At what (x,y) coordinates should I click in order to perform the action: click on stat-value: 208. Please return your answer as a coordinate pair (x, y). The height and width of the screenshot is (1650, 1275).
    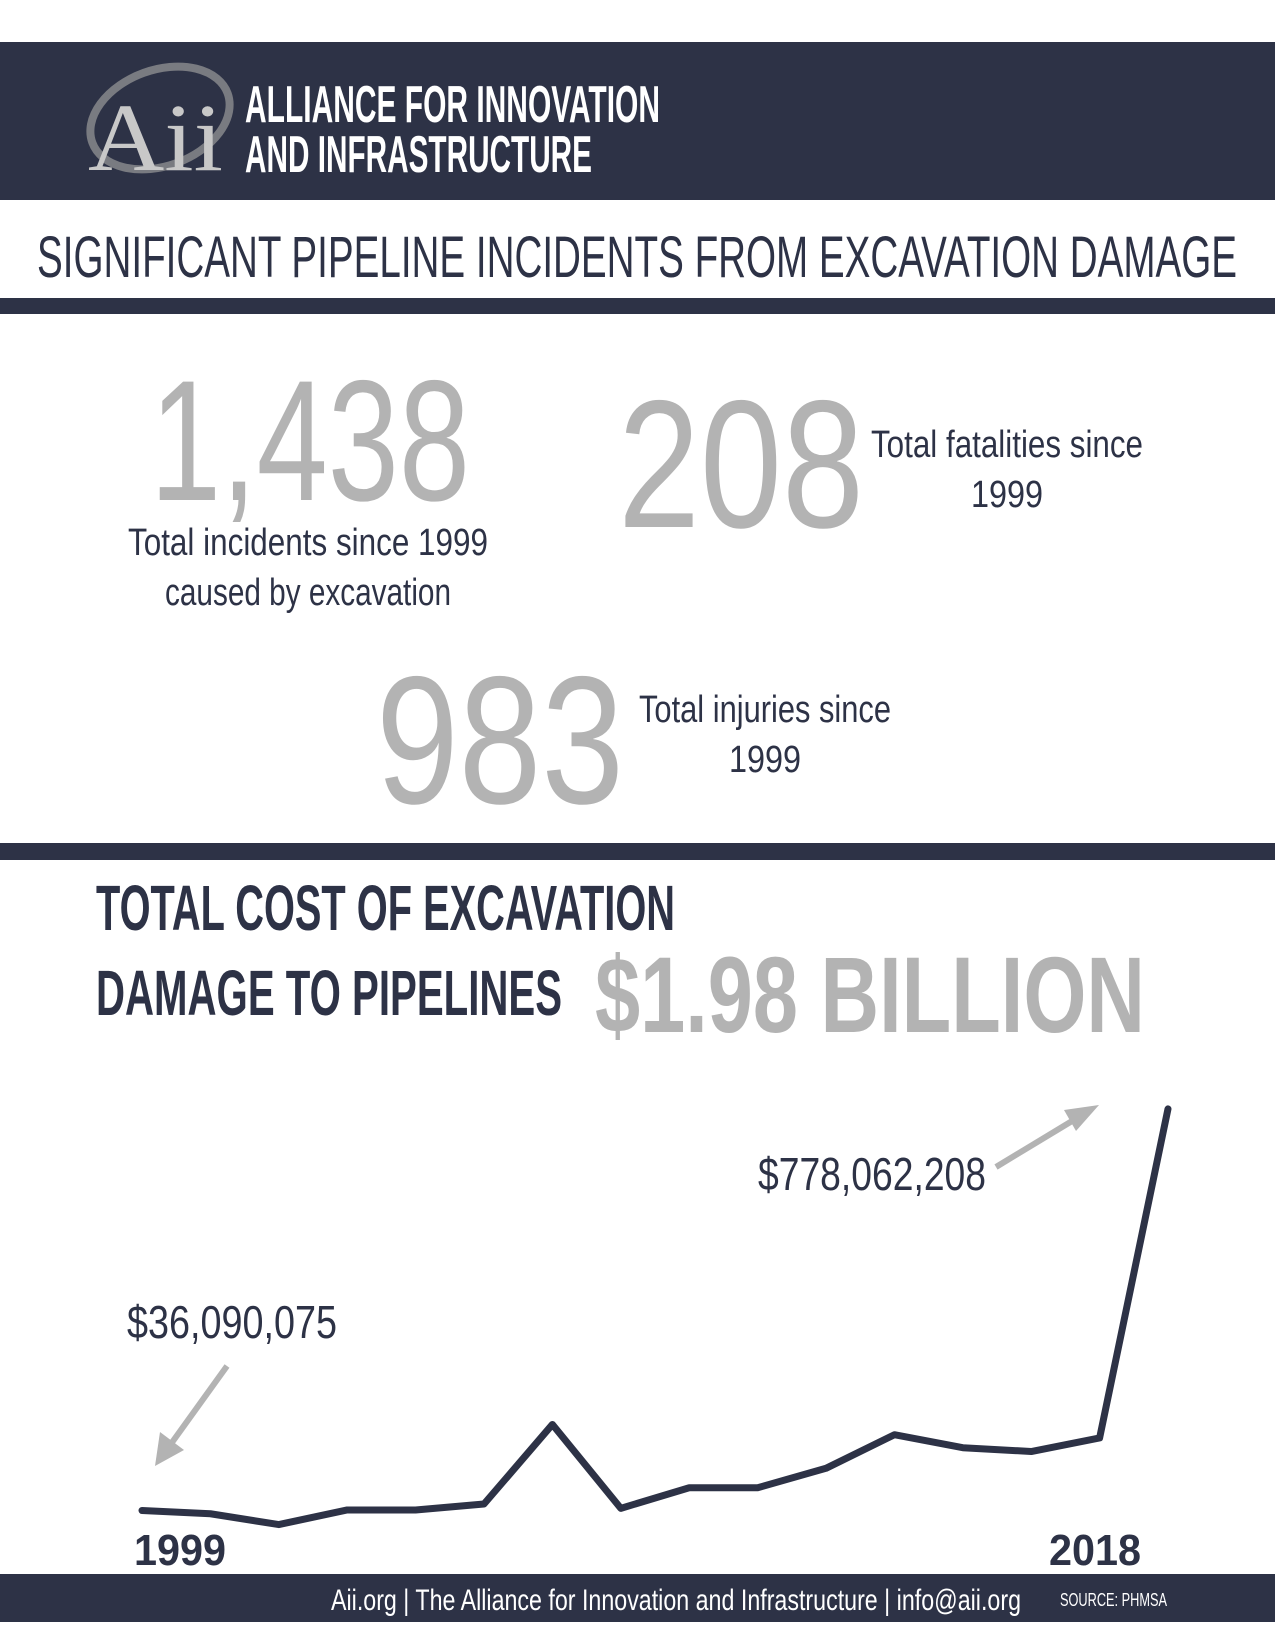
    Looking at the image, I should click on (741, 464).